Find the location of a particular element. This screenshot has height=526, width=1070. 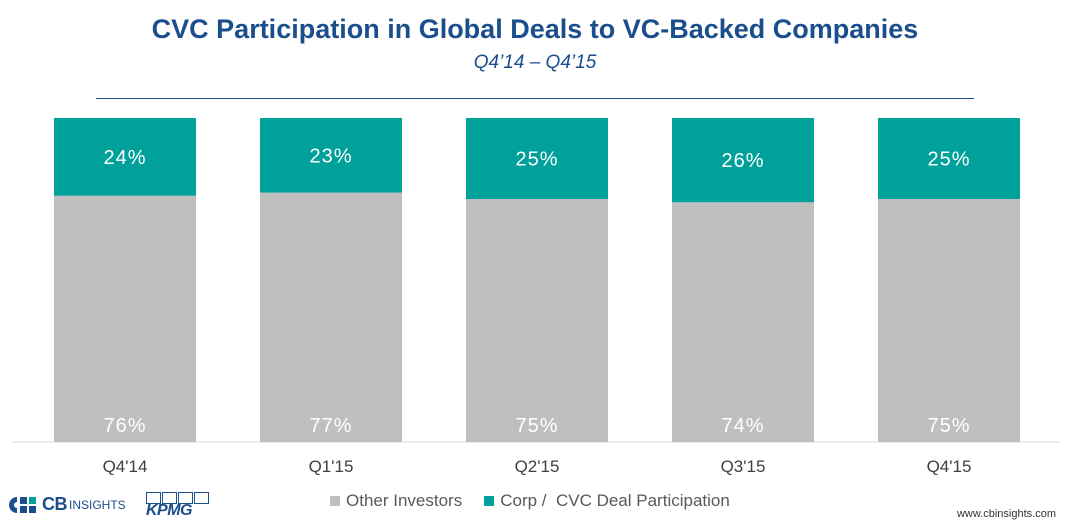

legend-swatch-other is located at coordinates (335, 501).